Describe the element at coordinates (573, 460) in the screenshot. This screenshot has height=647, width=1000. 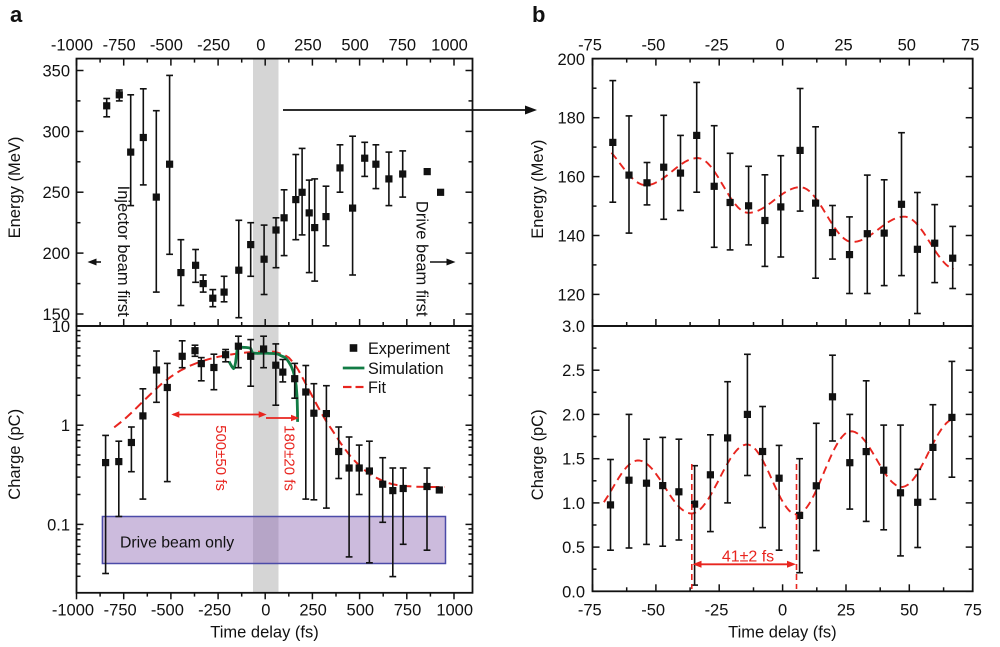
I see `svg-text: 1.5` at that location.